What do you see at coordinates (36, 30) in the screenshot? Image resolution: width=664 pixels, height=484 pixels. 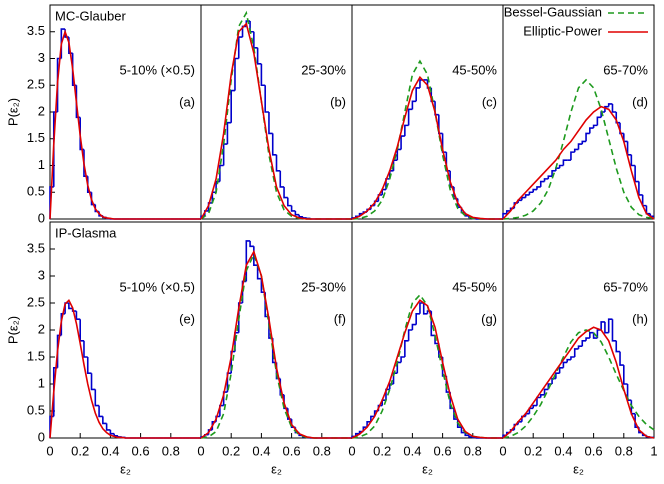 I see `y-tick-label: 3.5` at bounding box center [36, 30].